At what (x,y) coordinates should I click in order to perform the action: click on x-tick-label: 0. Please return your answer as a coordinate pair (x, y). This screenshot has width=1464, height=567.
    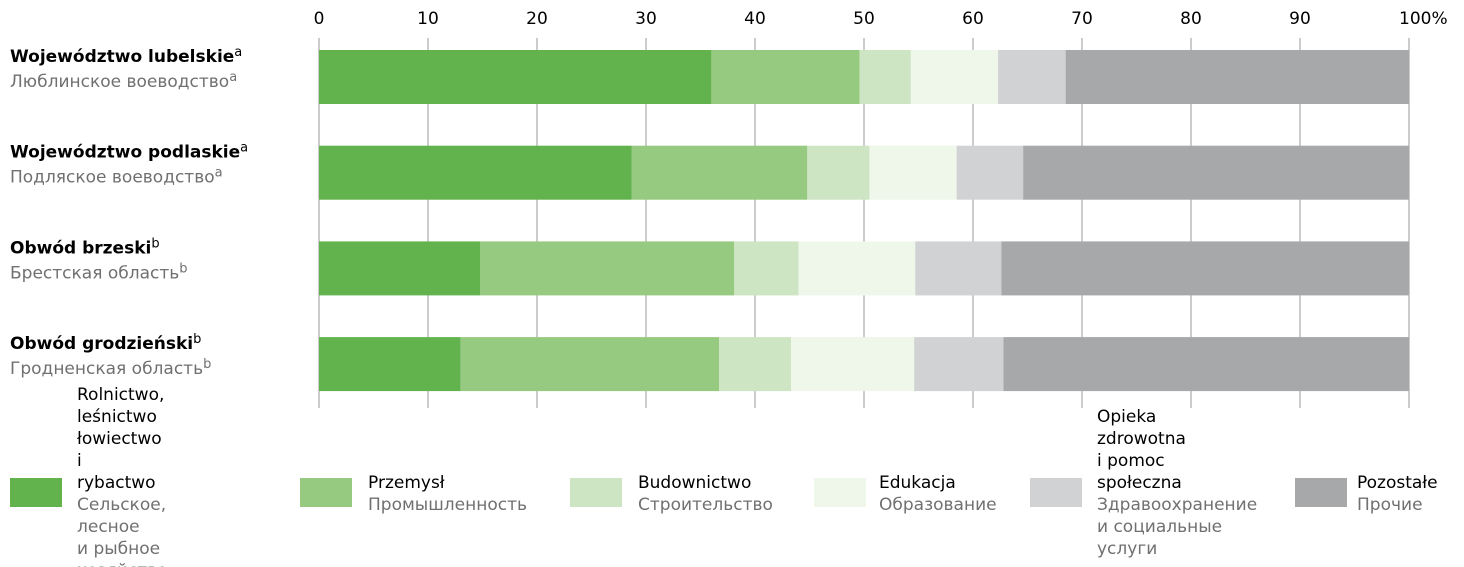
    Looking at the image, I should click on (319, 19).